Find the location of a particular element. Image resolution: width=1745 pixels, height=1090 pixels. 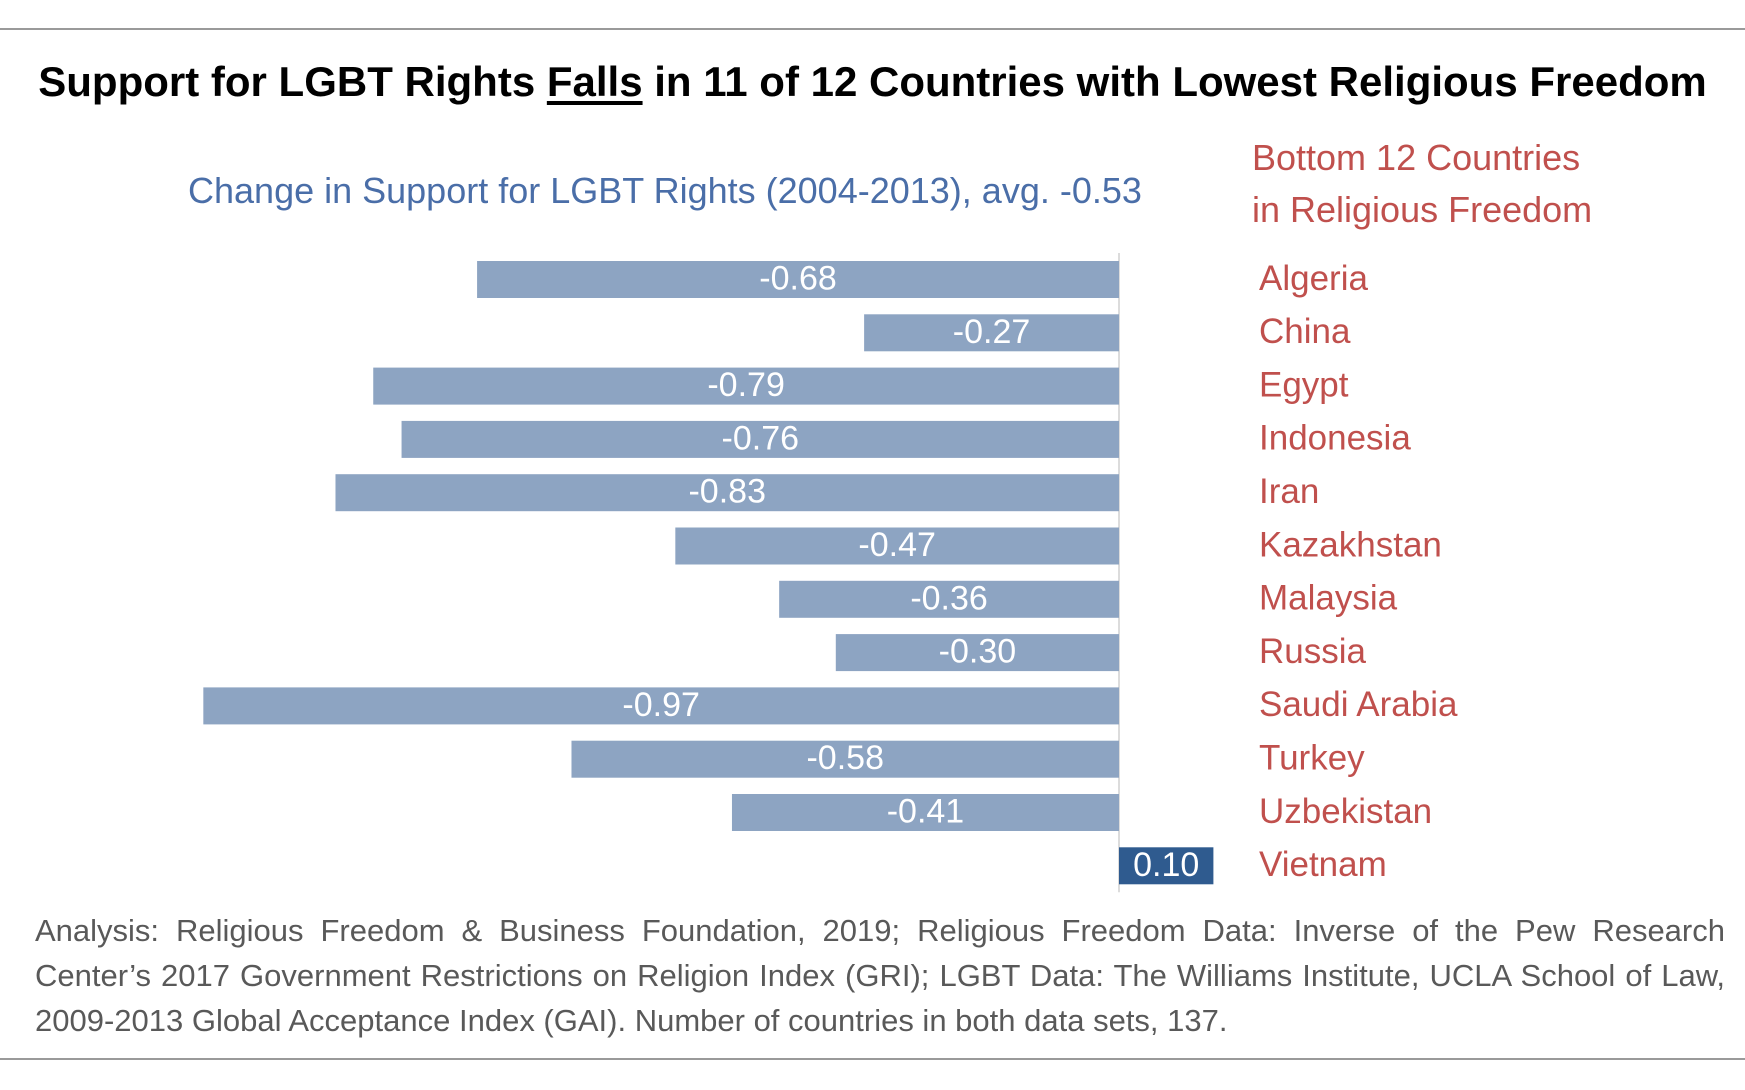

title-prefix: Support for LGBT Rights is located at coordinates (292, 81).